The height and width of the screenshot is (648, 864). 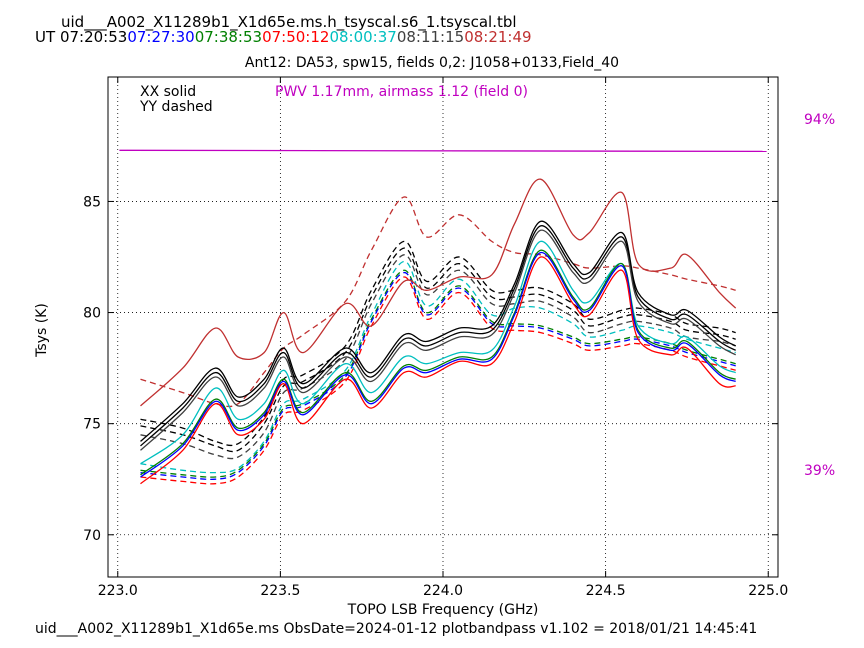 What do you see at coordinates (92, 536) in the screenshot?
I see `y-tick-label: 70` at bounding box center [92, 536].